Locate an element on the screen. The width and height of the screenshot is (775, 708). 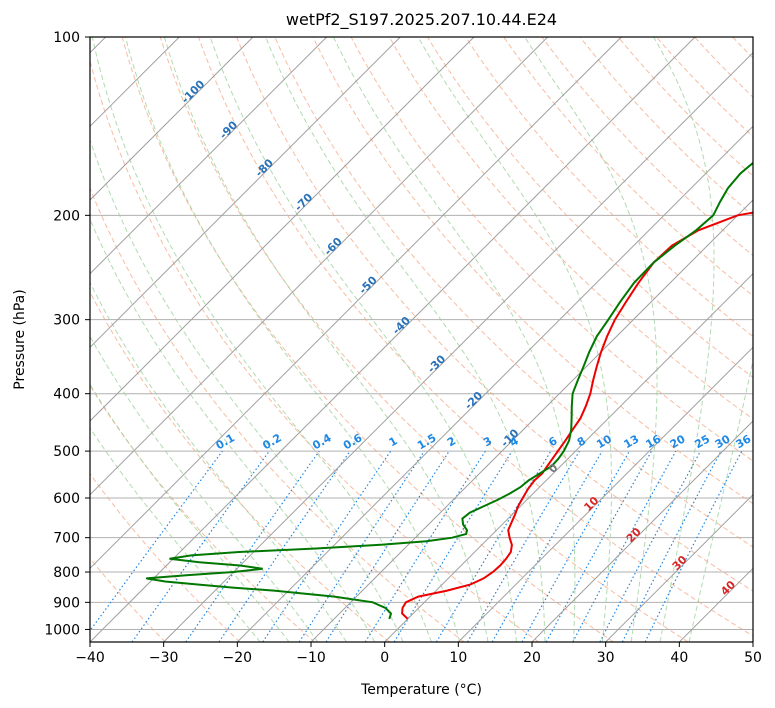
x-tick-label: −40 is located at coordinates (90, 658).